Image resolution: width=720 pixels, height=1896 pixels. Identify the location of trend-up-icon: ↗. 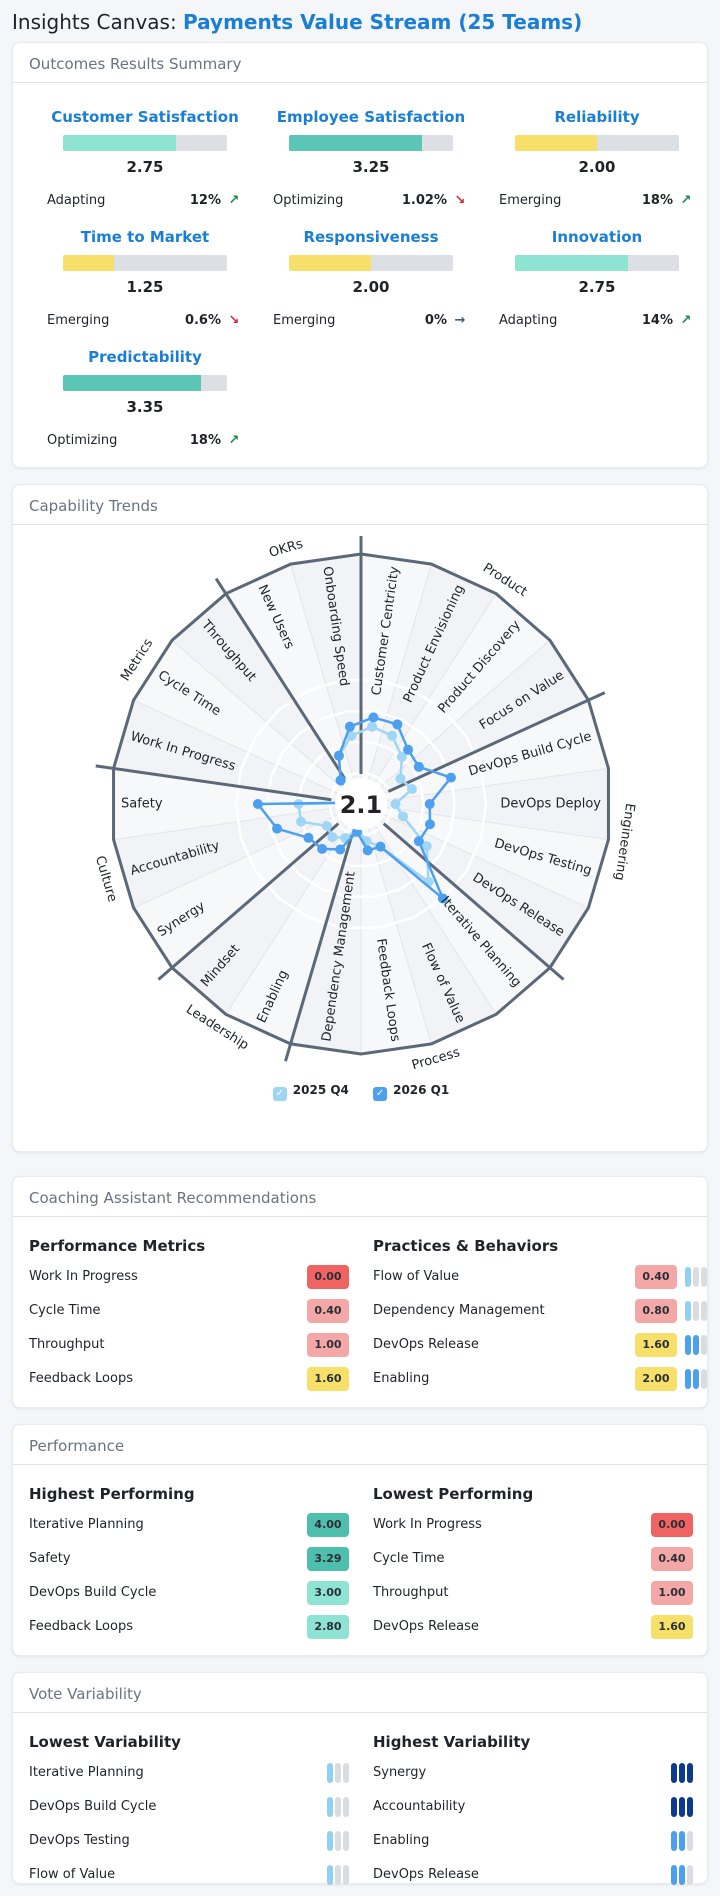
(686, 200).